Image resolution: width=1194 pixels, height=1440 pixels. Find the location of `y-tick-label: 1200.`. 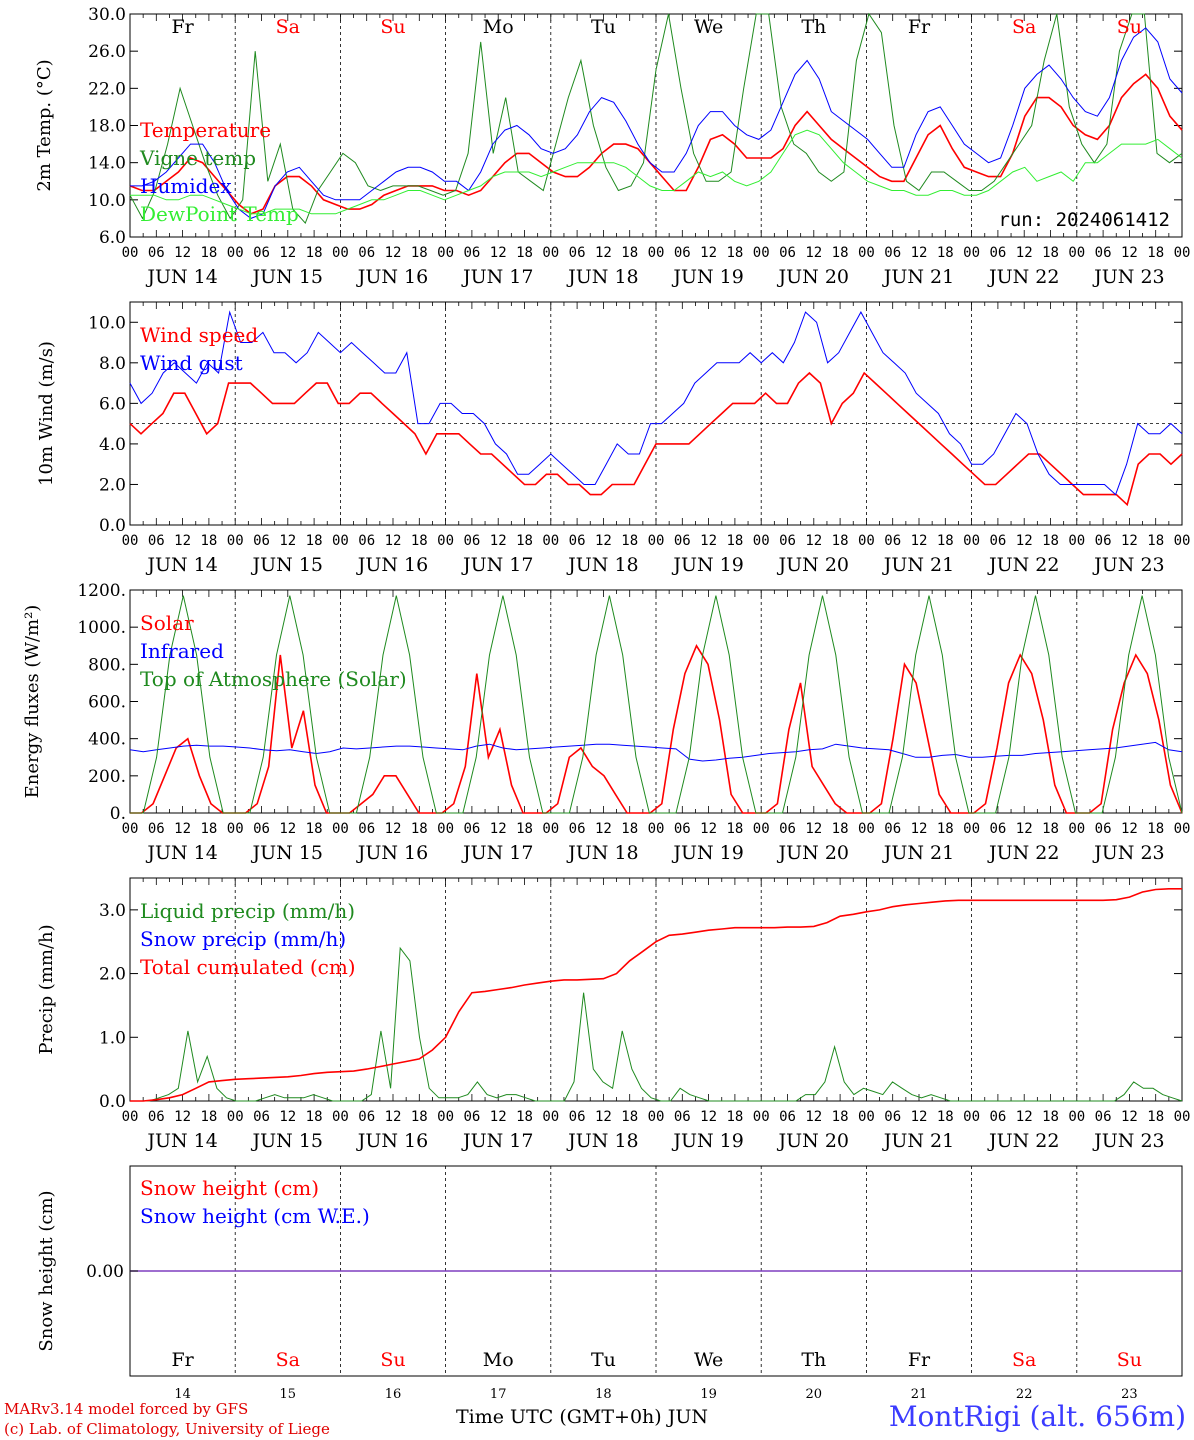

y-tick-label: 1200. is located at coordinates (101, 591).